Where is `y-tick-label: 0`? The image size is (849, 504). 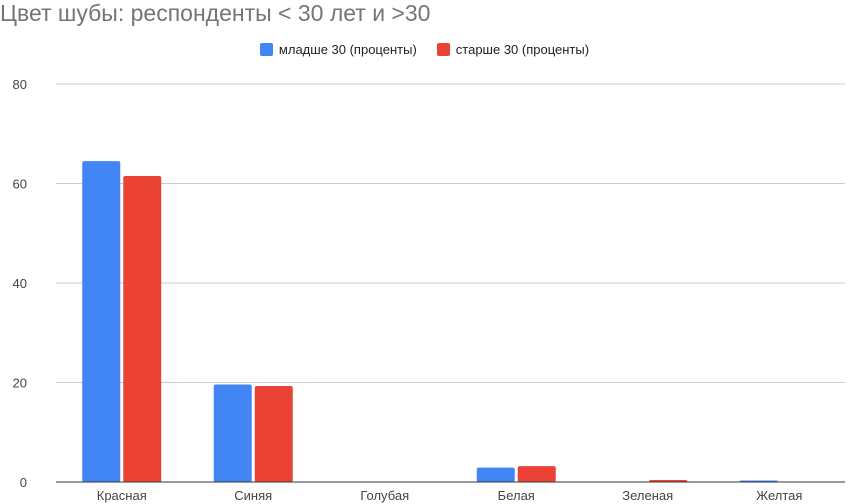 y-tick-label: 0 is located at coordinates (23, 482).